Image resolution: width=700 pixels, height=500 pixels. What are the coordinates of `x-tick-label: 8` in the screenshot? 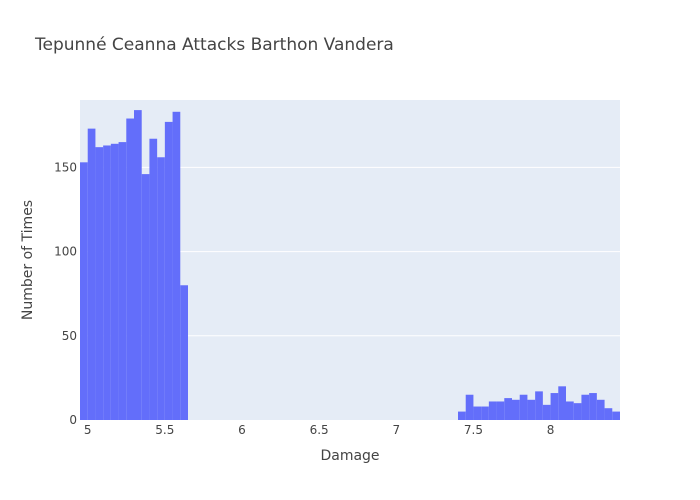 It's located at (551, 430).